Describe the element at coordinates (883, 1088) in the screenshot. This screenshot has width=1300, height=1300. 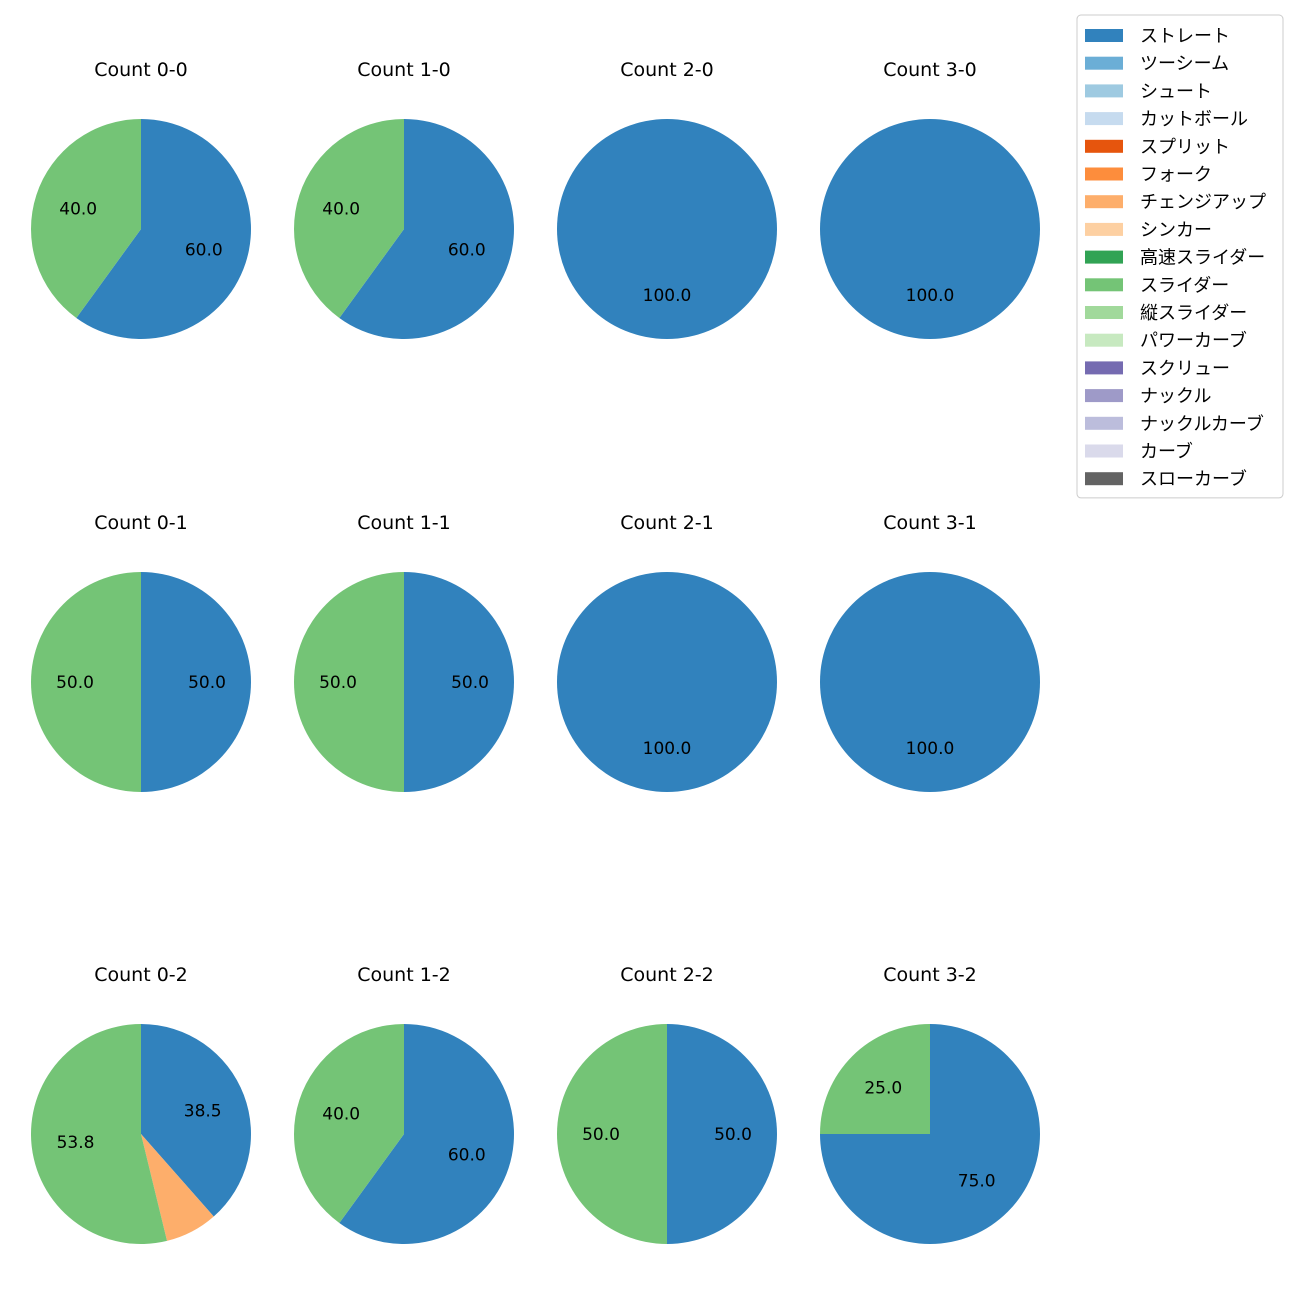
I see `slice-label: 25.0` at that location.